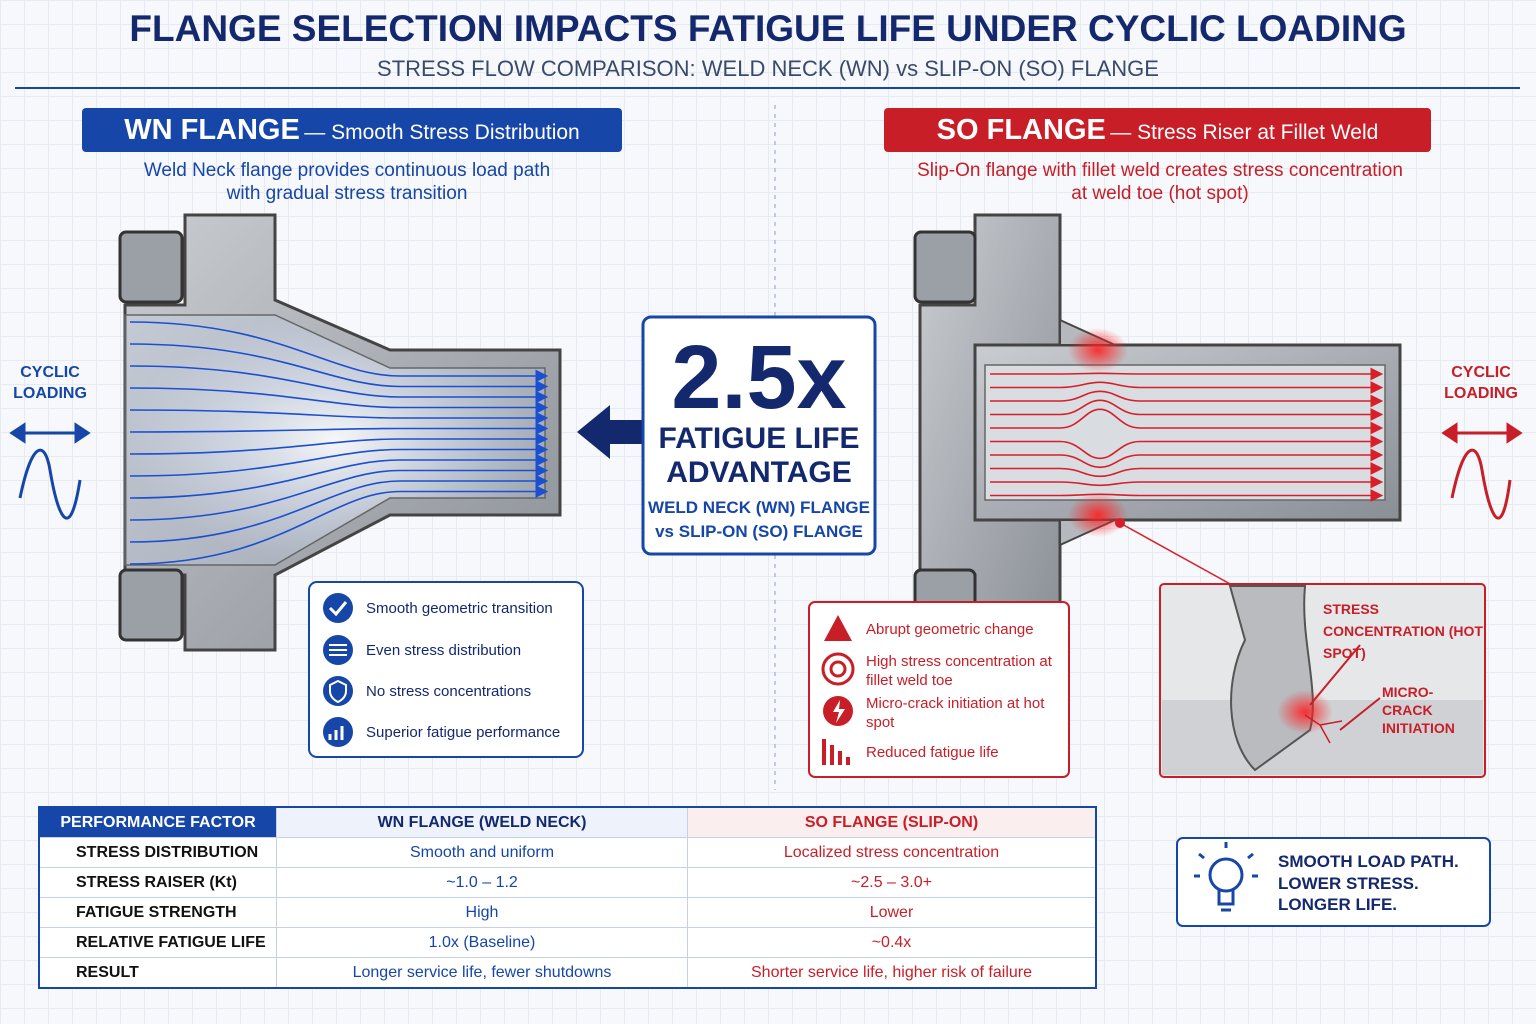 This screenshot has width=1536, height=1024. I want to click on so-features-box, so click(939, 689).